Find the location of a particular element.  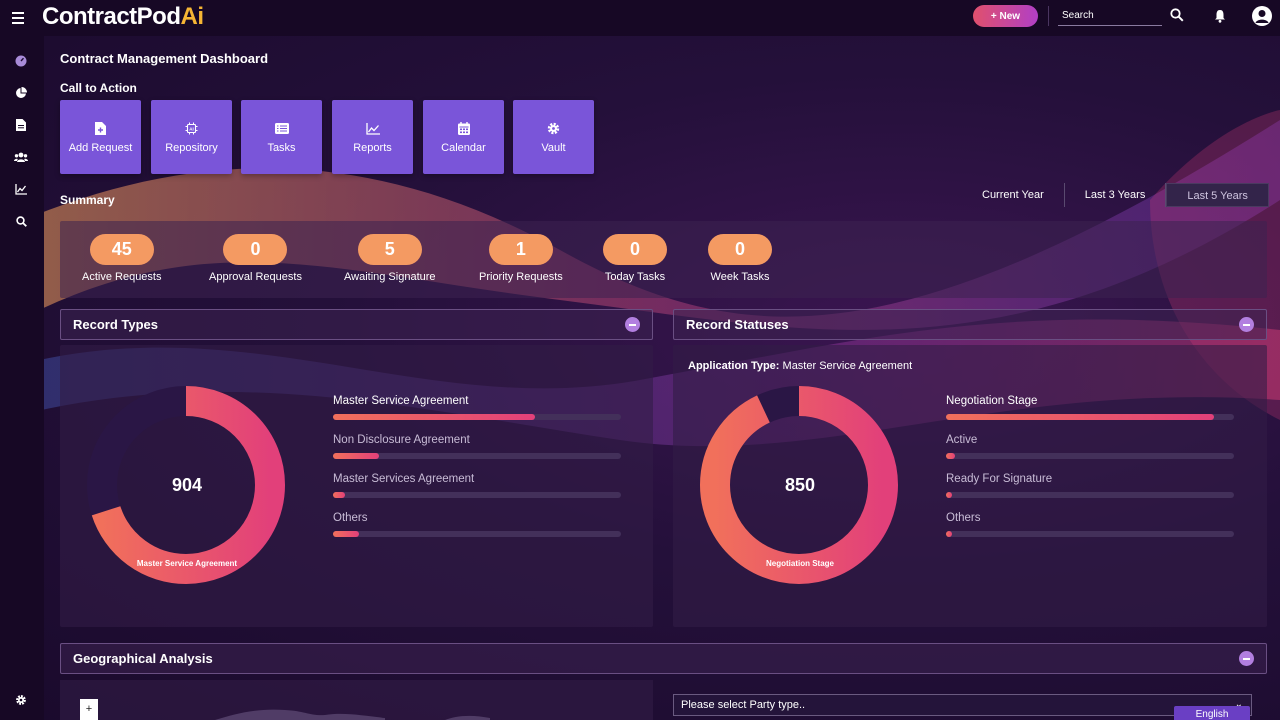

cta-add-request-button: Add Request is located at coordinates (100, 137).